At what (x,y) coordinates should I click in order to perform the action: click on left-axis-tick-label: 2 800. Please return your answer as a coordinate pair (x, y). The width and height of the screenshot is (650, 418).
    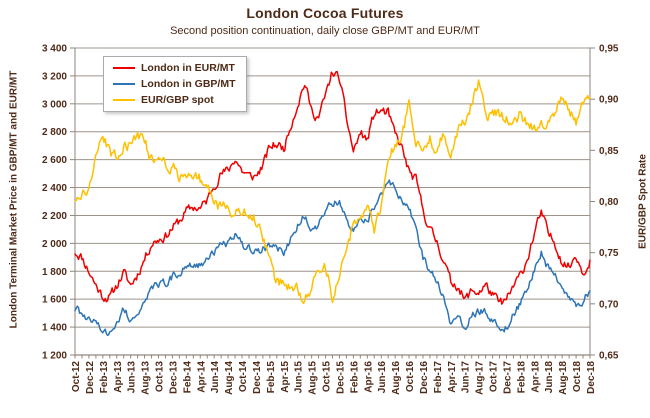
    Looking at the image, I should click on (54, 132).